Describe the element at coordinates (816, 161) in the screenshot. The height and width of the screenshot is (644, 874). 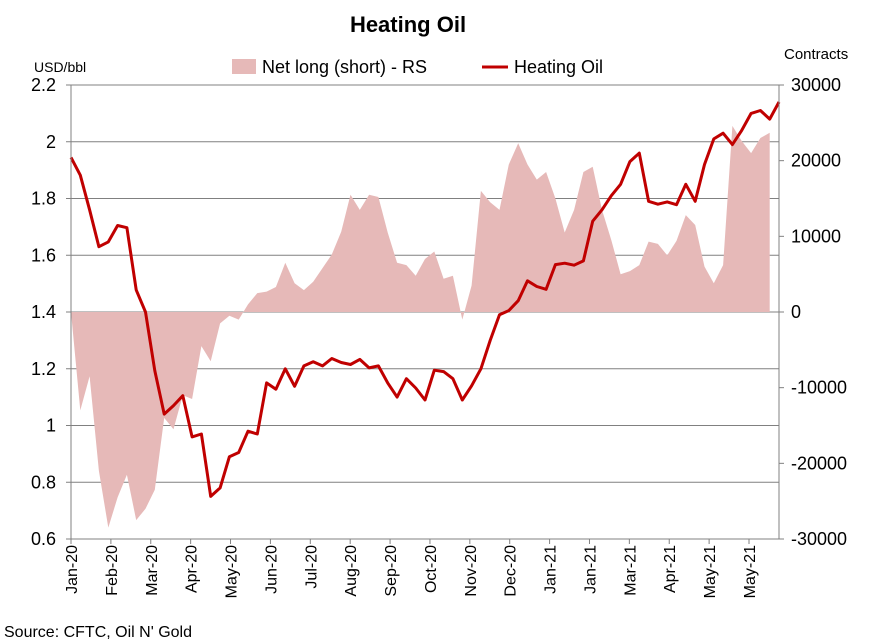
I see `right-tick-label-5: 20000` at that location.